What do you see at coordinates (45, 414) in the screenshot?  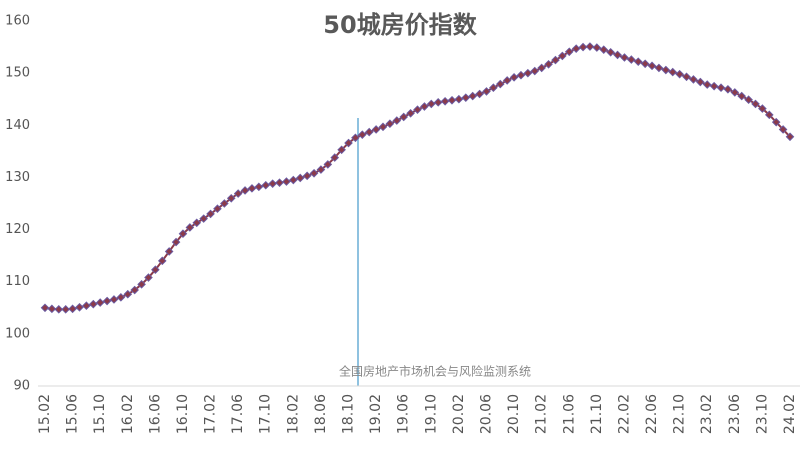 I see `x-tick-label: 15.02` at bounding box center [45, 414].